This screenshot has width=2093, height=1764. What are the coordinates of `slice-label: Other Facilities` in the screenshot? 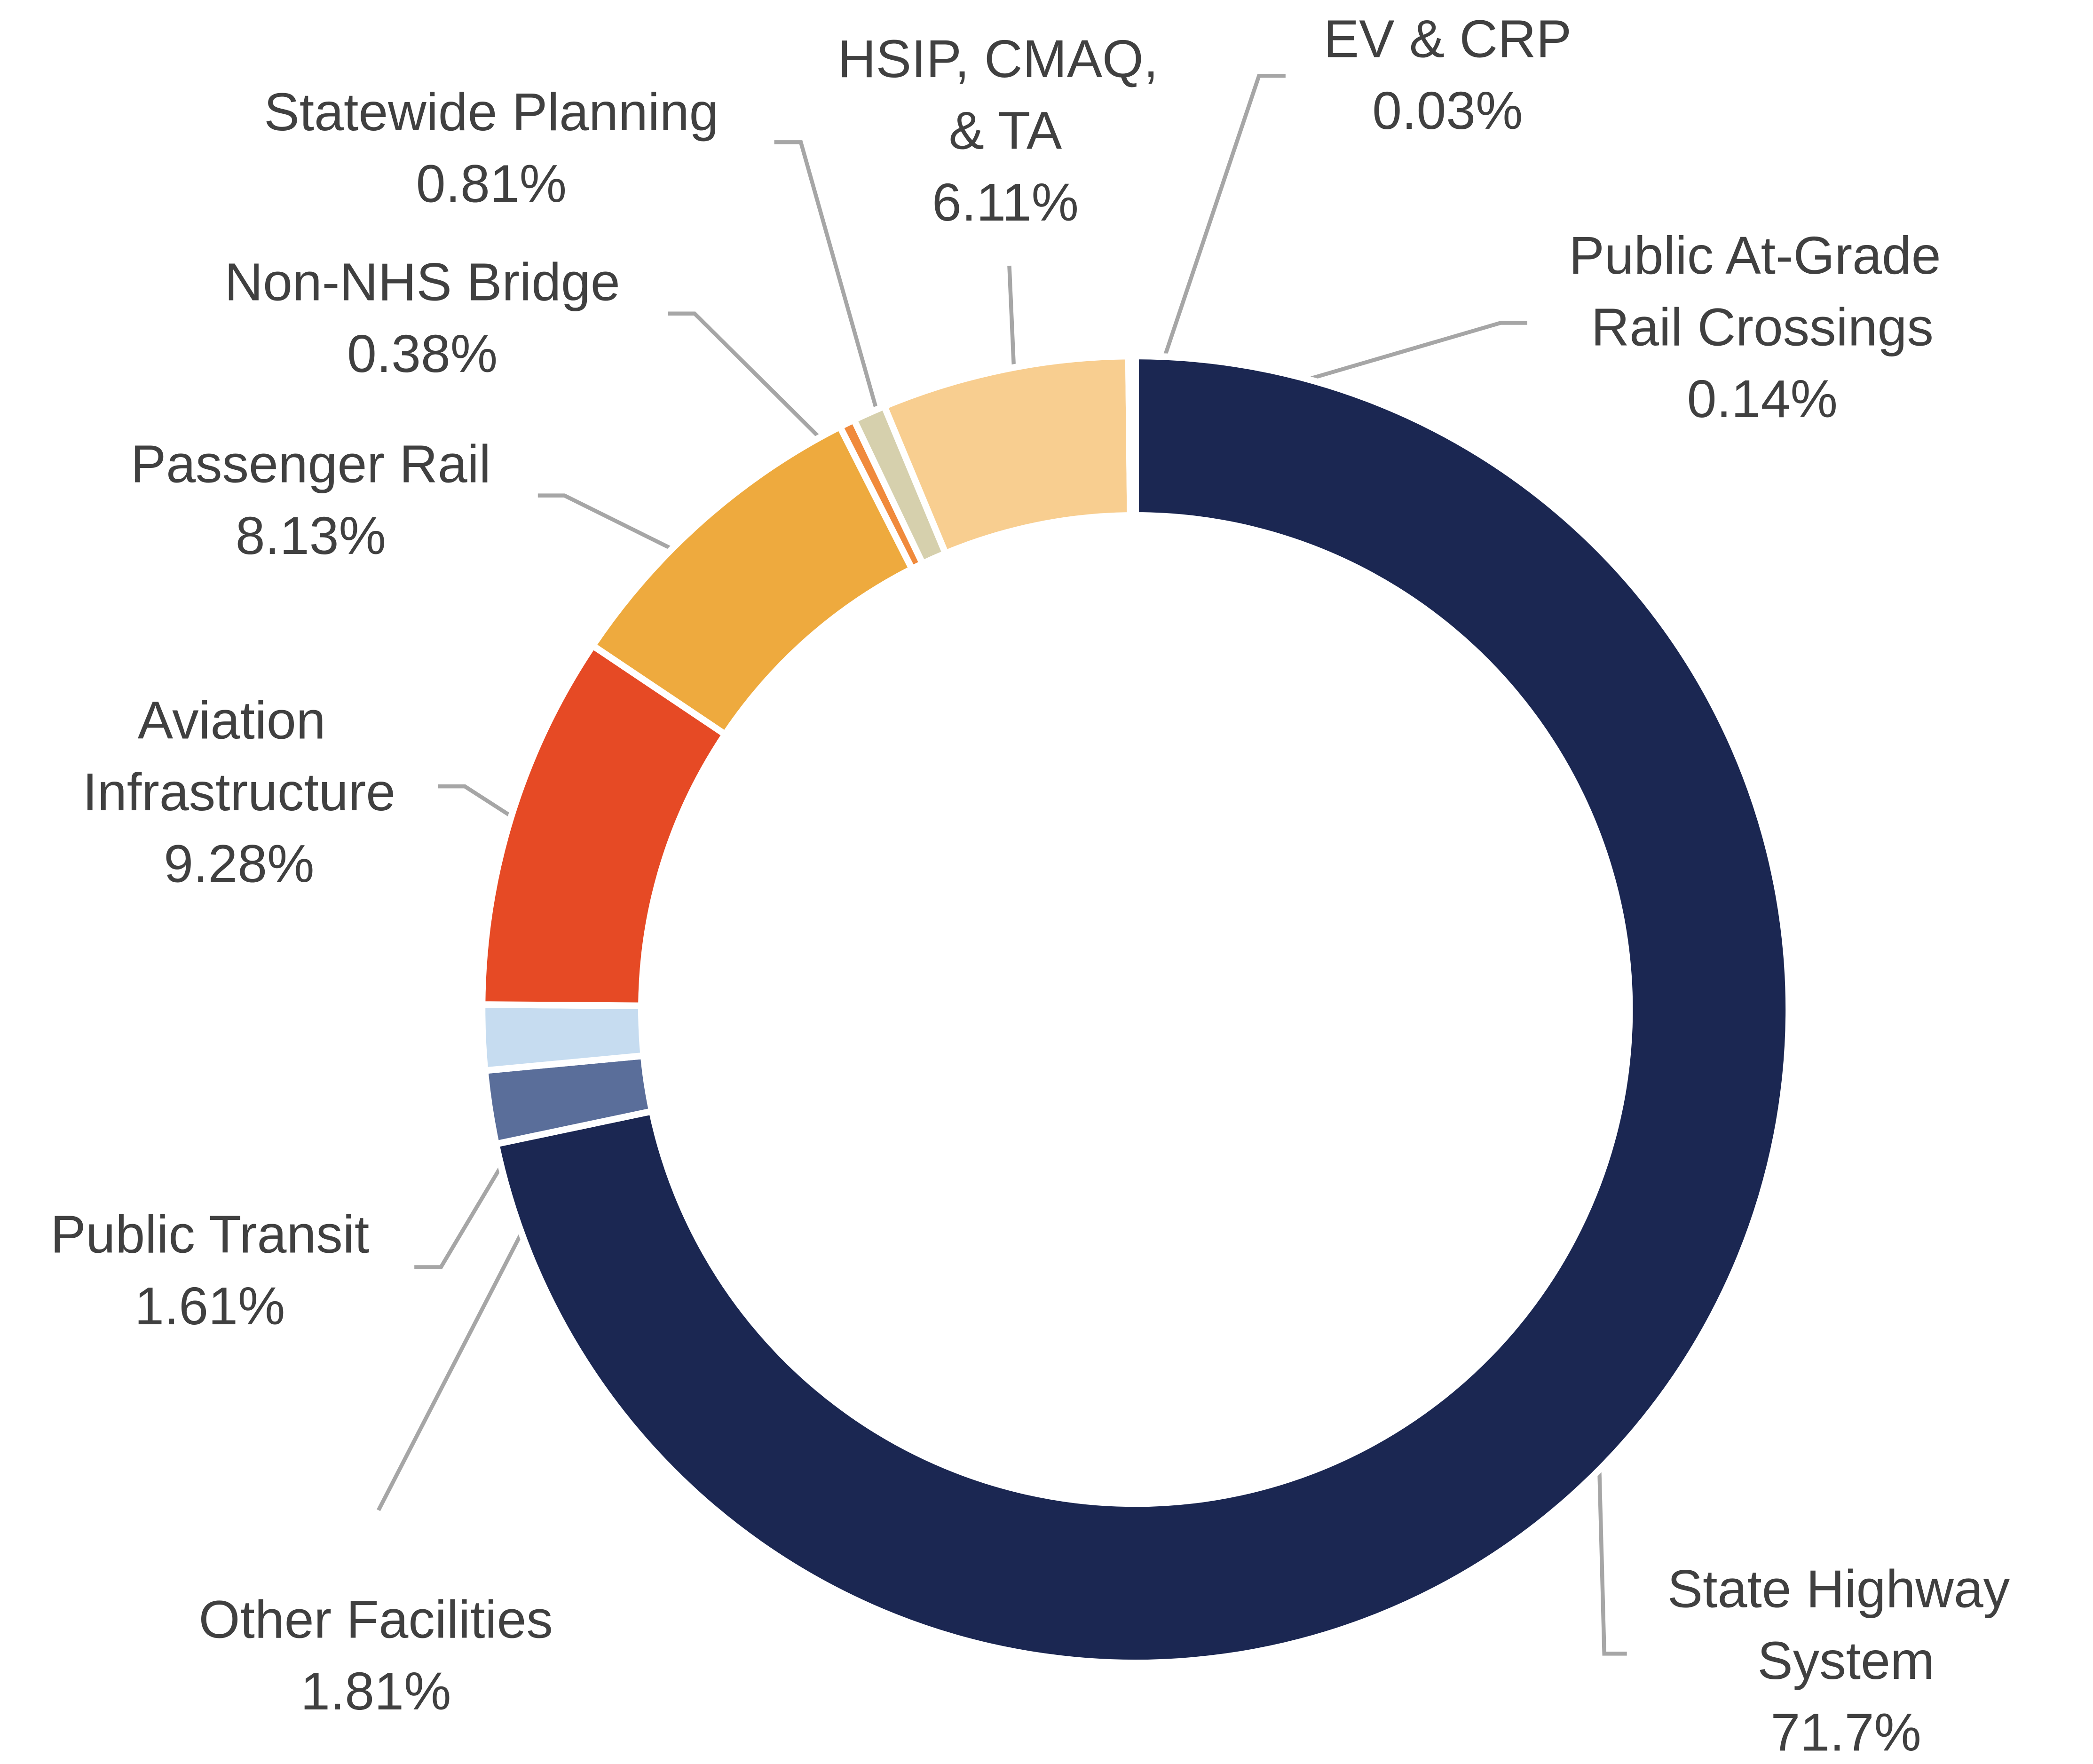 It's located at (376, 1620).